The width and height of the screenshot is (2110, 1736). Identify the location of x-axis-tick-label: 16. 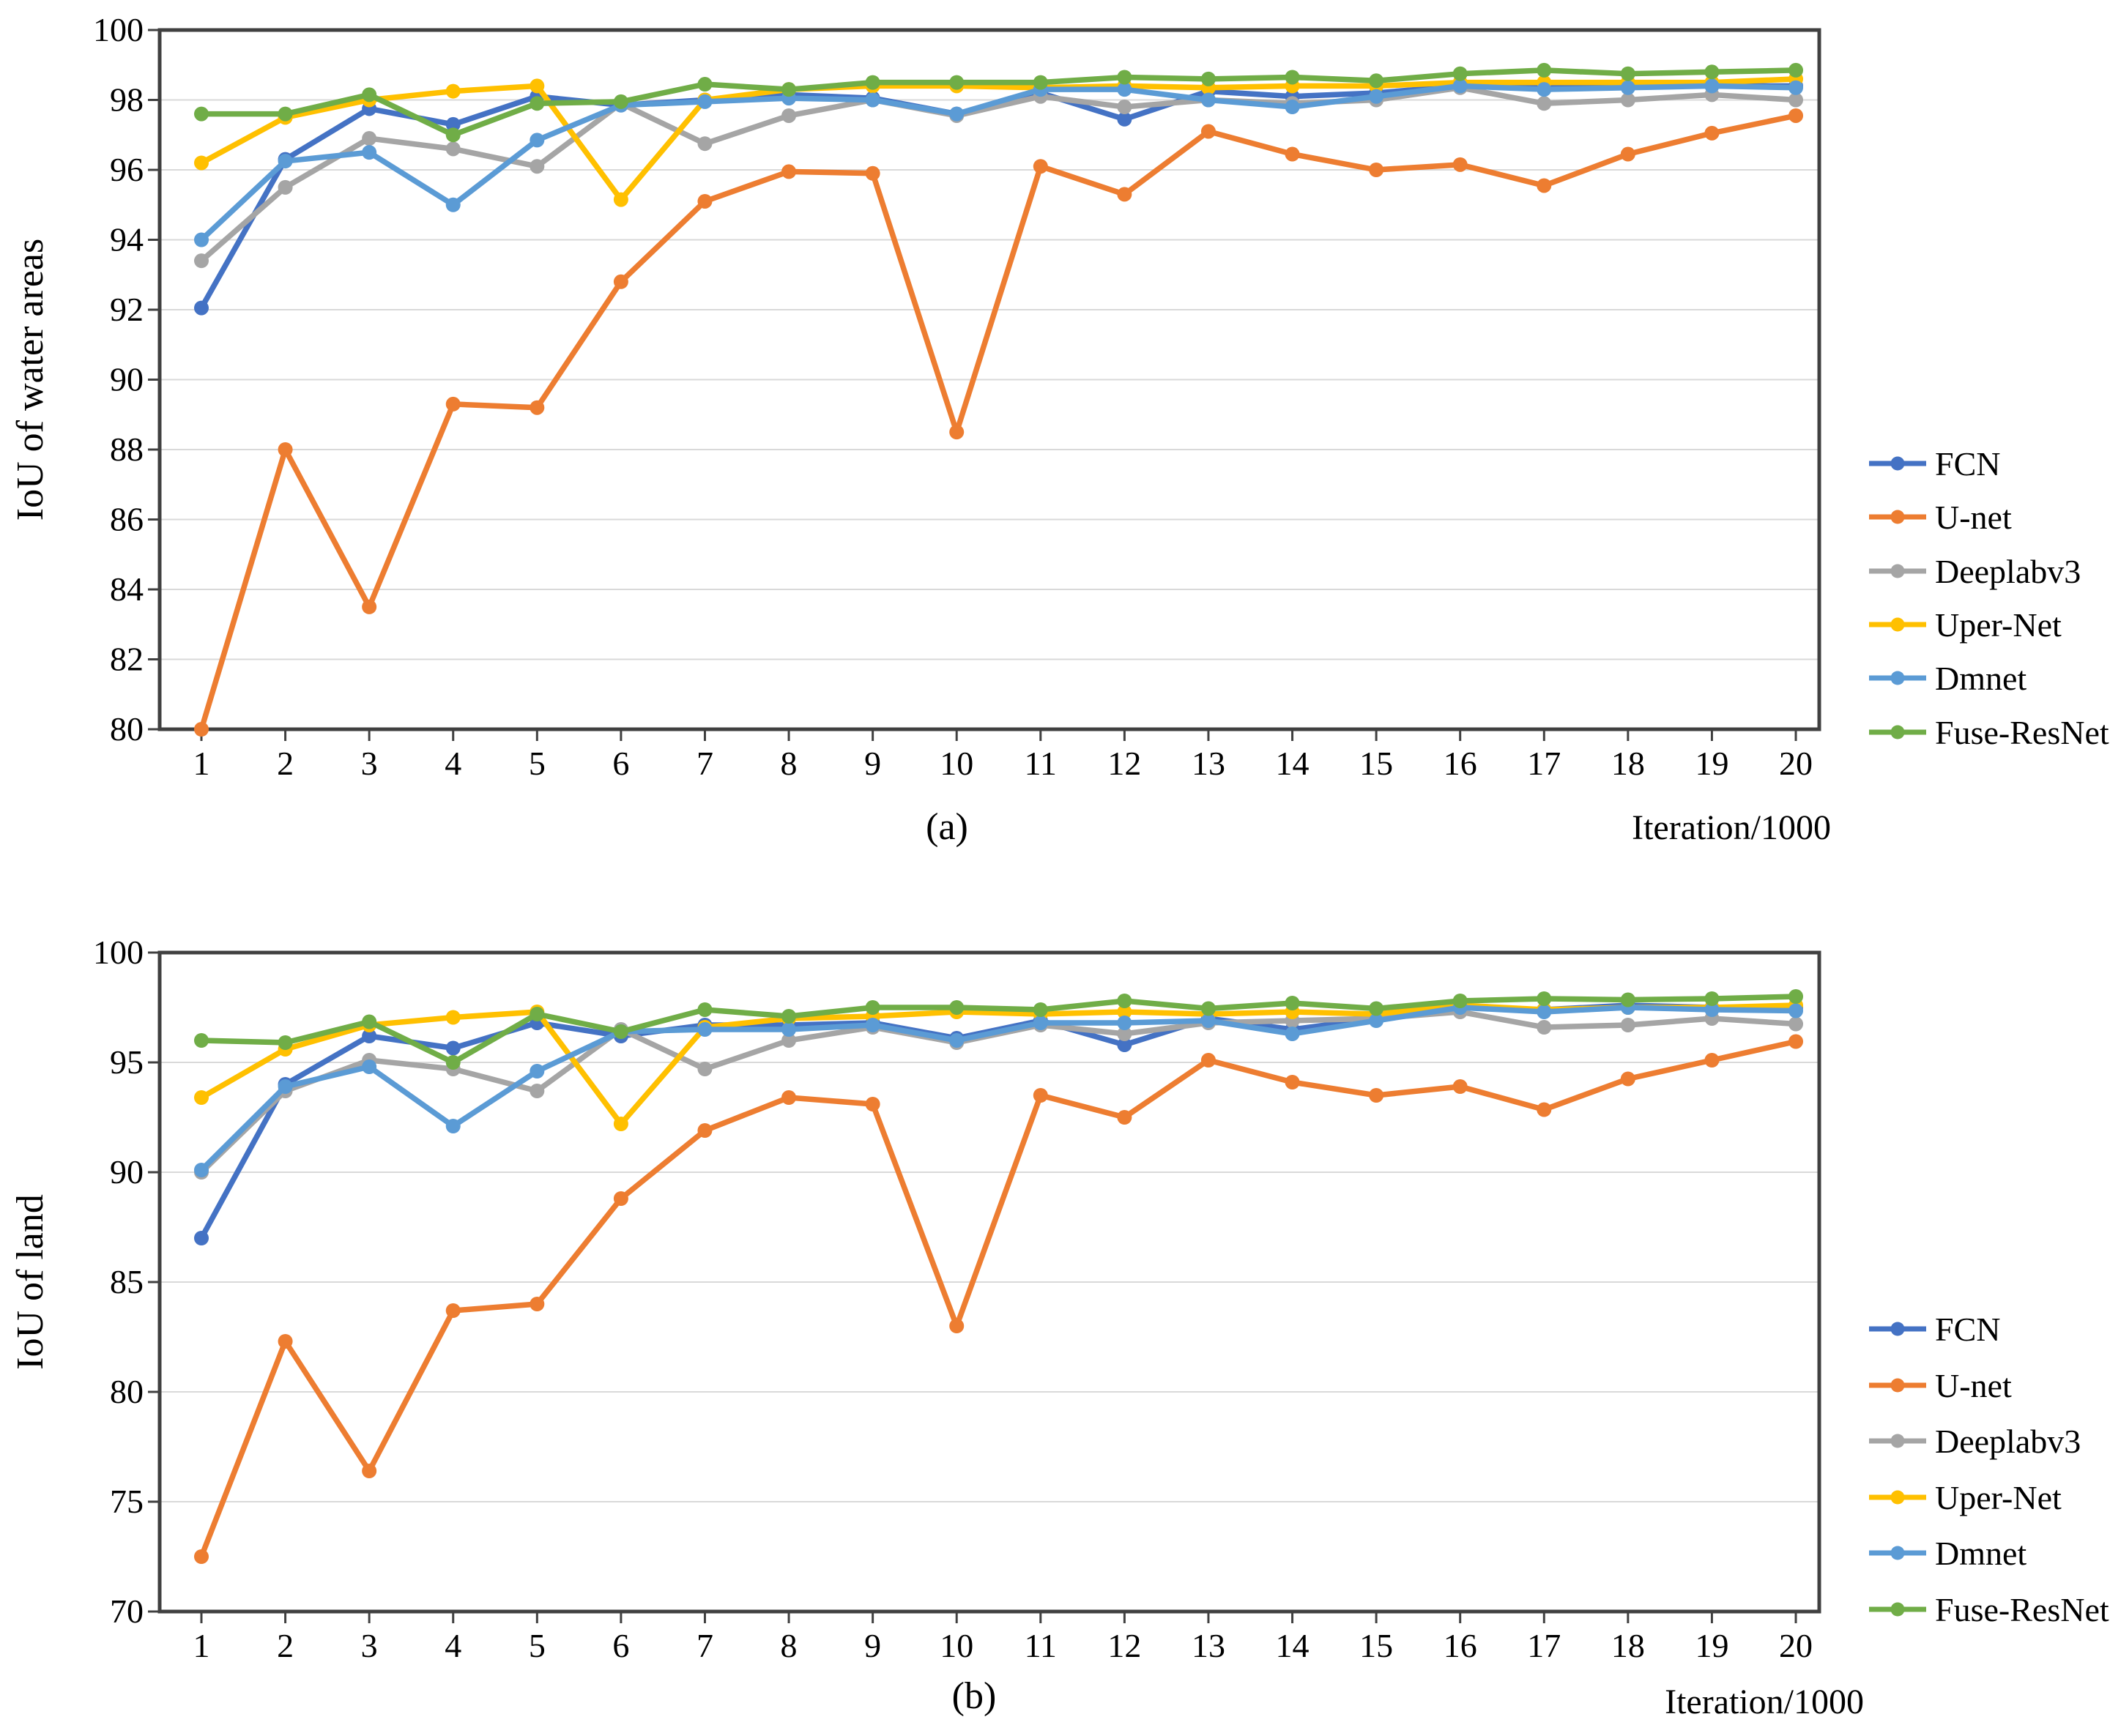
(1460, 763).